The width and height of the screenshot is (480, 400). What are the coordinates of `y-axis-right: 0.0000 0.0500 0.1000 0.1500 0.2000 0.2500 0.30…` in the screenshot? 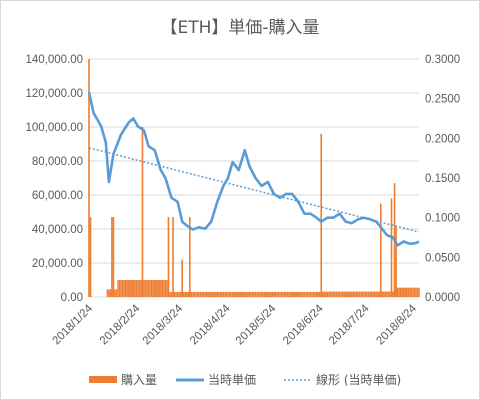 It's located at (442, 179).